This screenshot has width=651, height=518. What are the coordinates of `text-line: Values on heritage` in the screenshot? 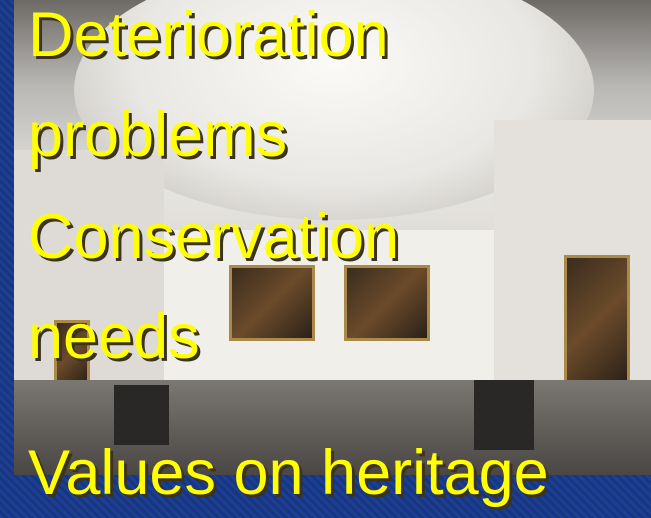 It's located at (288, 473).